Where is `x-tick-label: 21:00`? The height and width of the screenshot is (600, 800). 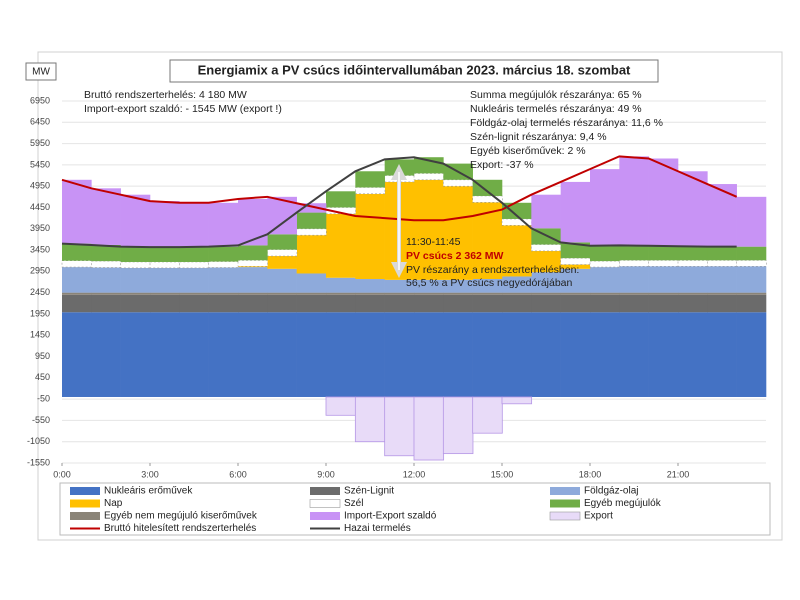
x-tick-label: 21:00 is located at coordinates (678, 474).